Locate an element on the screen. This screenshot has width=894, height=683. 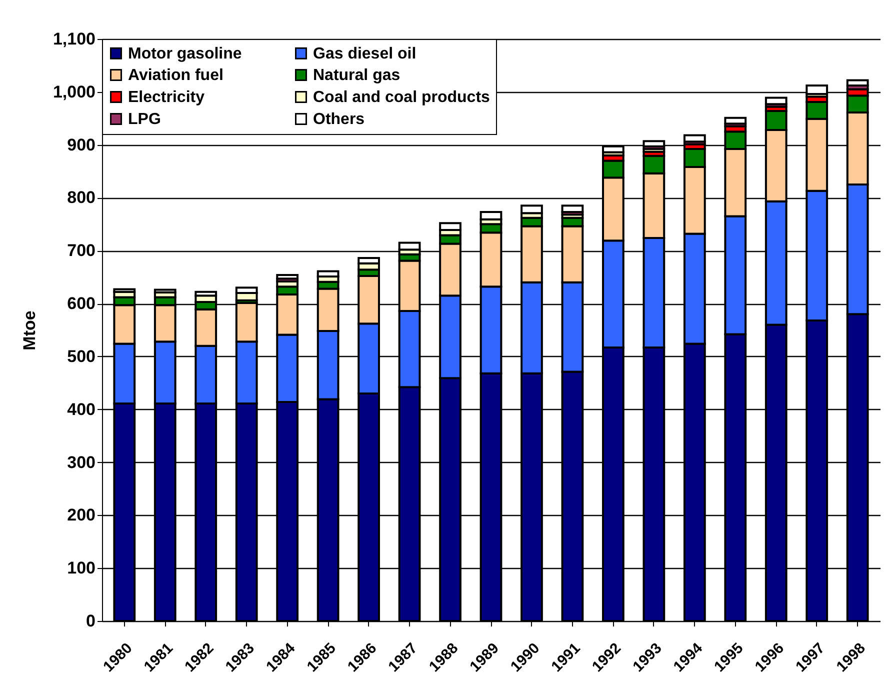
y-tick-label: 200 is located at coordinates (81, 515).